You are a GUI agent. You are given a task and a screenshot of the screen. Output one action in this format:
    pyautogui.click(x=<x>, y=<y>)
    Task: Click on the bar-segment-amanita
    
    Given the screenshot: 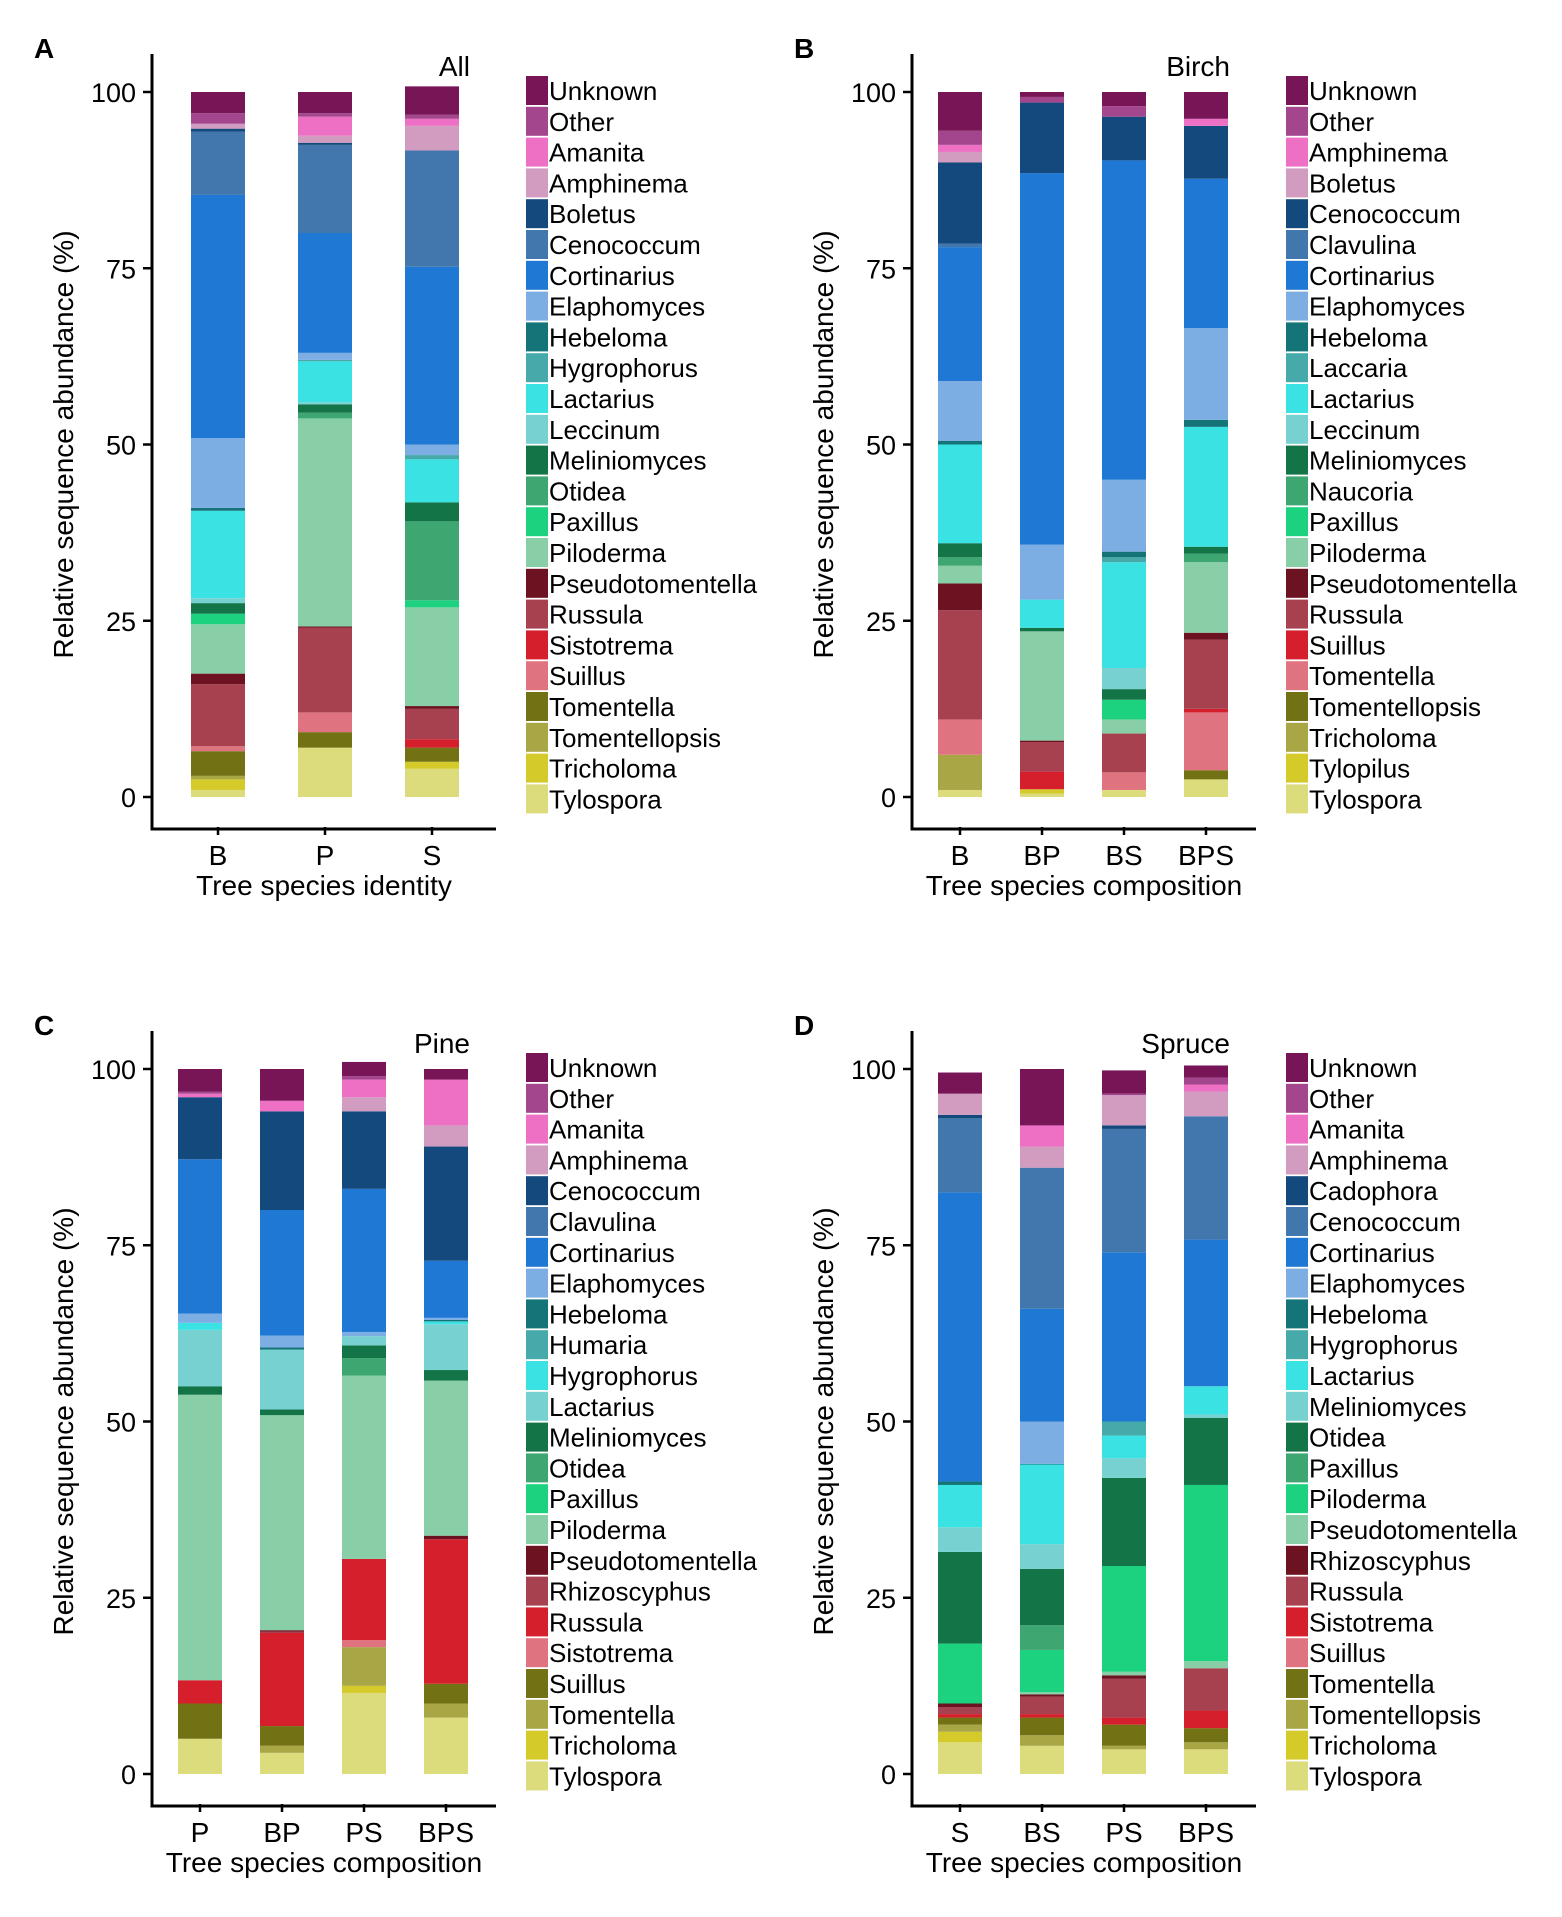 What is the action you would take?
    pyautogui.click(x=364, y=1088)
    